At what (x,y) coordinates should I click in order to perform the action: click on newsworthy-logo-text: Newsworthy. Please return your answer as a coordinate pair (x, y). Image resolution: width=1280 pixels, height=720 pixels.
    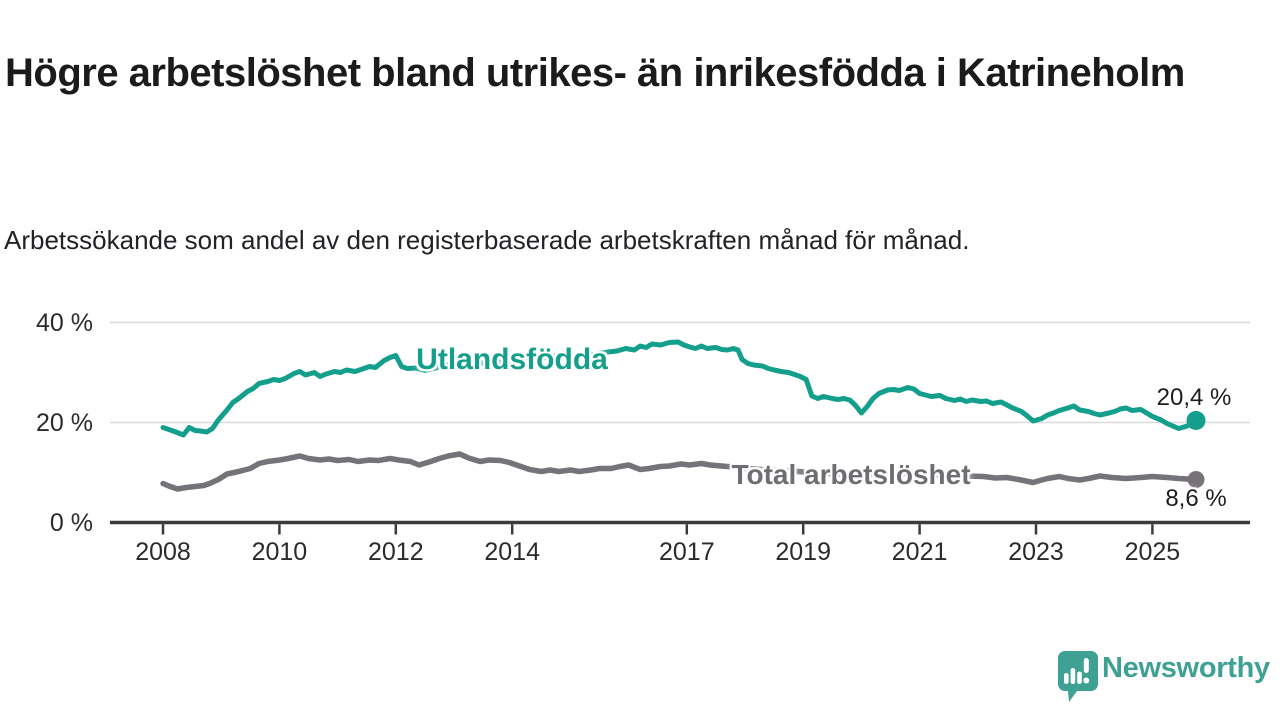
    Looking at the image, I should click on (1186, 668).